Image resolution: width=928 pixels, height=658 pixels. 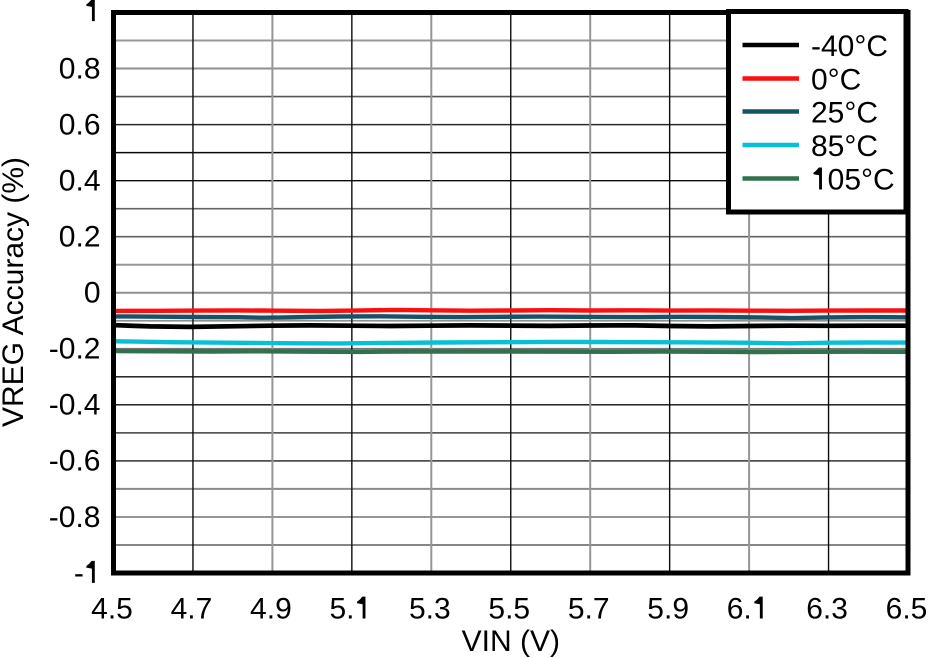 I want to click on svg-text: 0.6, so click(x=80, y=124).